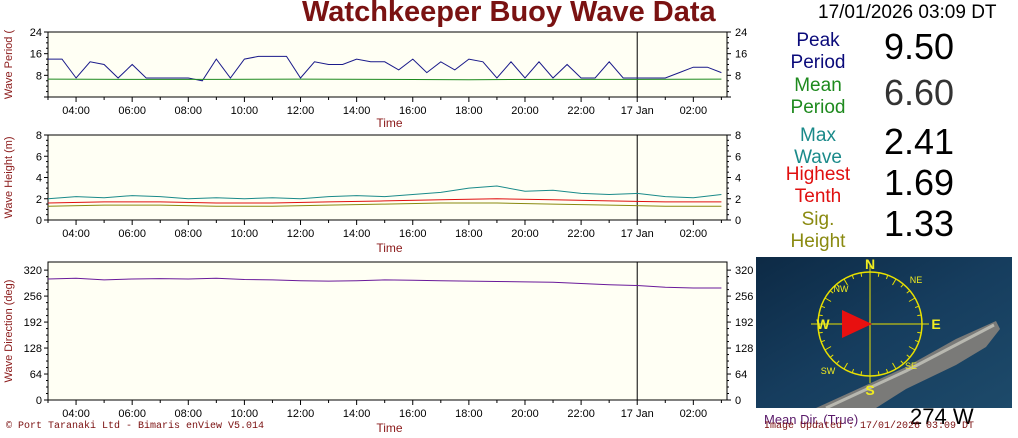 The height and width of the screenshot is (438, 1018). I want to click on page-title: Watchkeeper Buoy Wave Data, so click(509, 14).